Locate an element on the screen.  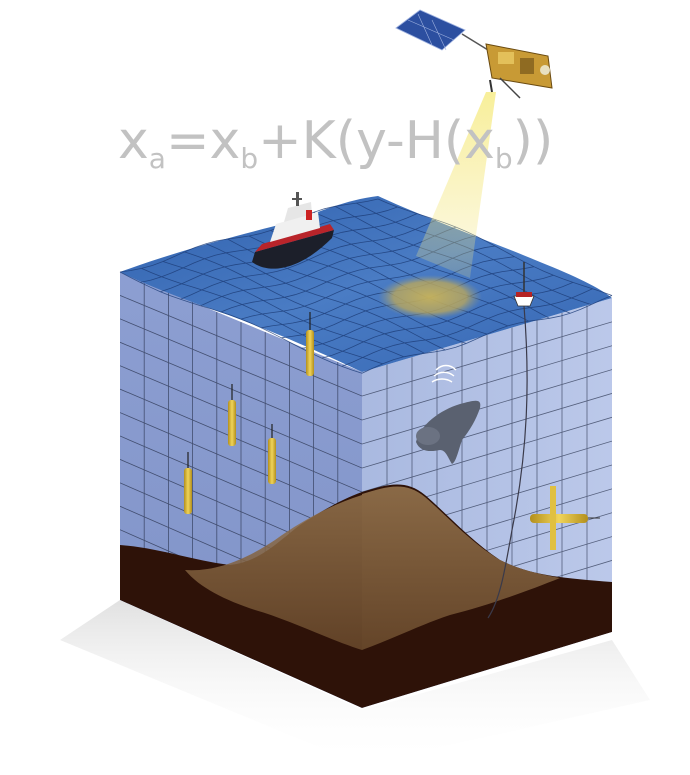
seabed-front-sand is located at coordinates (273, 572).